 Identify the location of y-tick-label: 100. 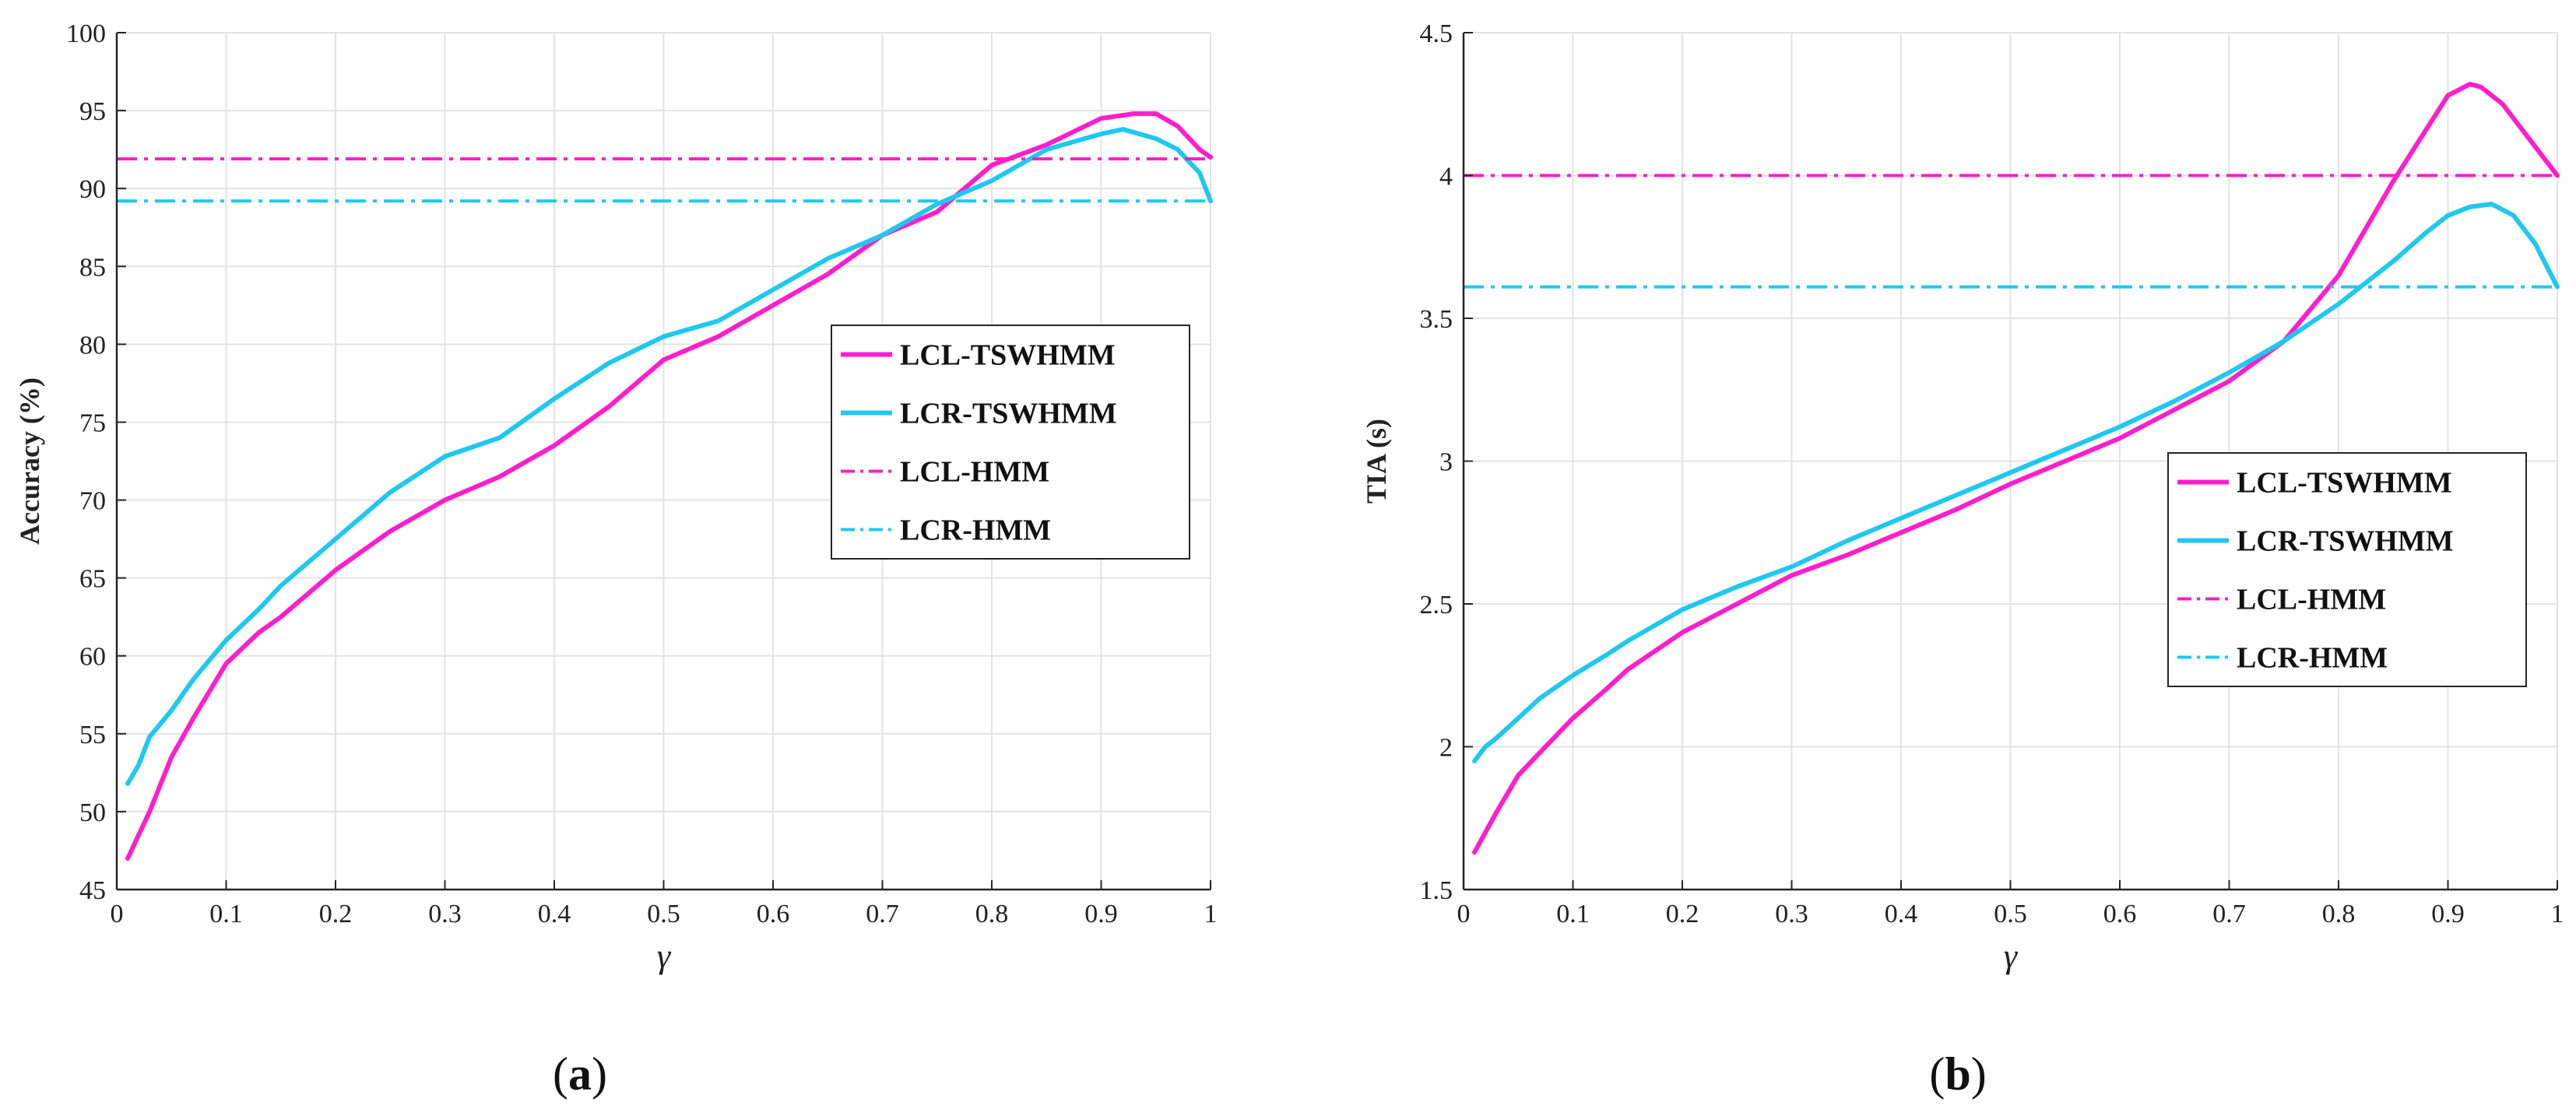
(86, 33).